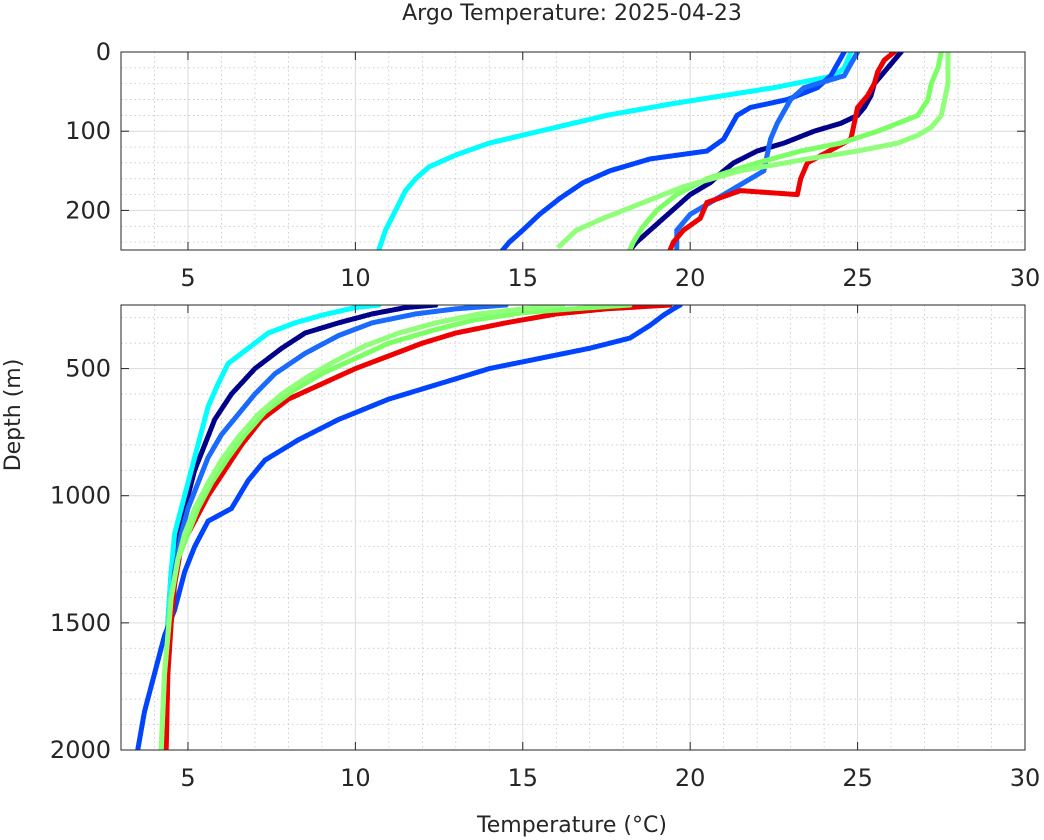 The width and height of the screenshot is (1044, 840). I want to click on y-tick-label: 200, so click(88, 210).